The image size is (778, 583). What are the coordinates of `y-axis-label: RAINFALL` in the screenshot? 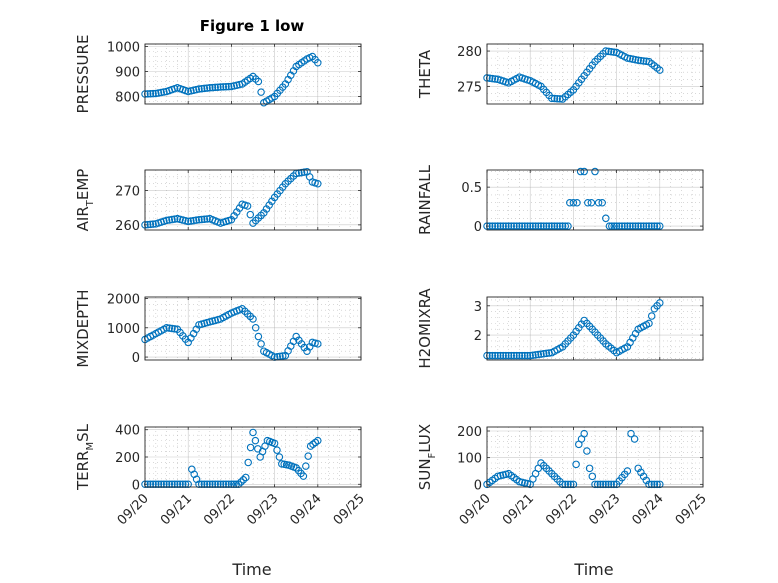 It's located at (425, 199).